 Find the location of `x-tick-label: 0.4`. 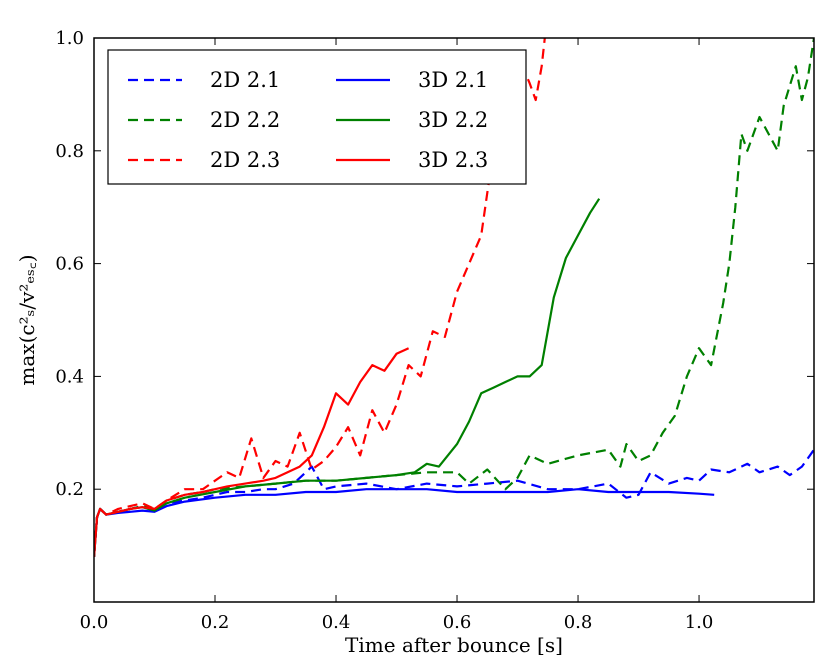

x-tick-label: 0.4 is located at coordinates (336, 622).